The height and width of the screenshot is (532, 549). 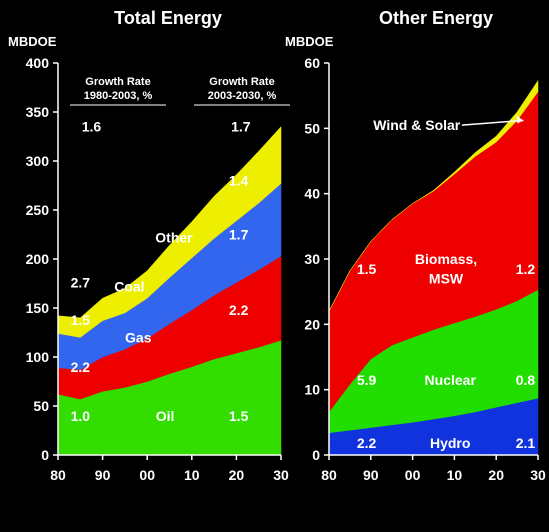 I want to click on growth-rate-header-1: Growth Rate 1980-2003, %, so click(x=118, y=91).